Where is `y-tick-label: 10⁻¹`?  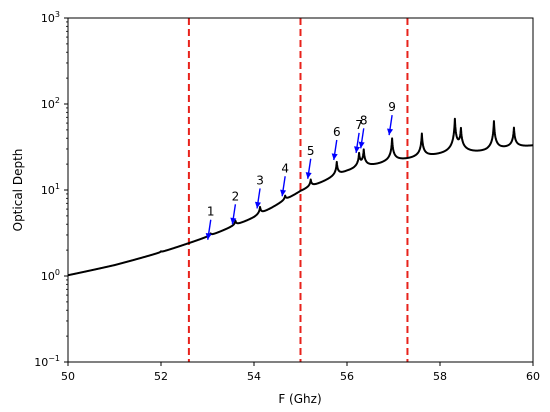
y-tick-label: 10⁻¹ is located at coordinates (47, 361).